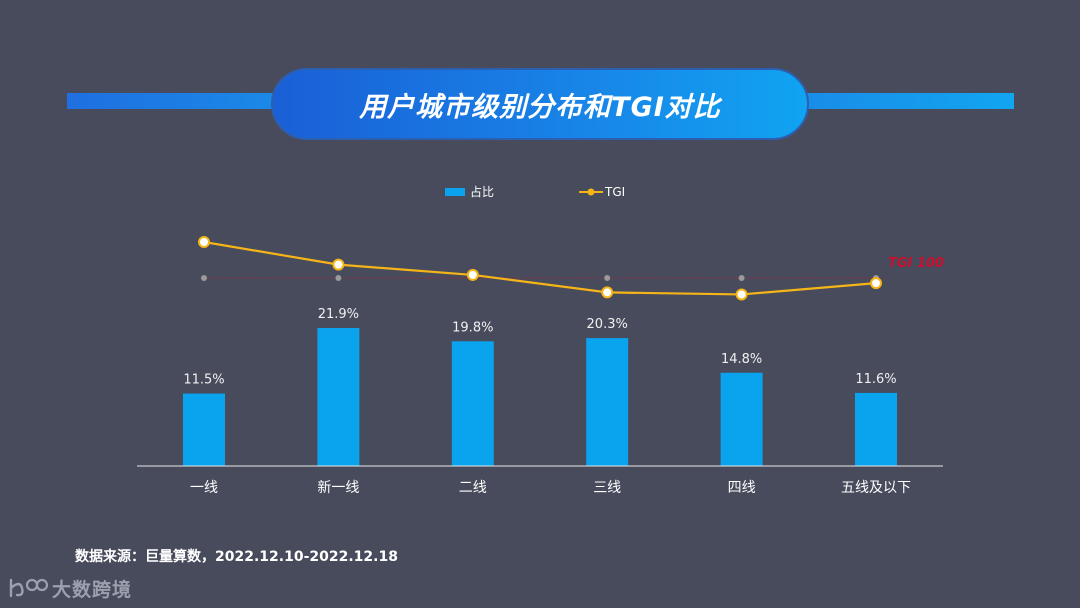  What do you see at coordinates (535, 191) in the screenshot?
I see `legend: 占比 TGI` at bounding box center [535, 191].